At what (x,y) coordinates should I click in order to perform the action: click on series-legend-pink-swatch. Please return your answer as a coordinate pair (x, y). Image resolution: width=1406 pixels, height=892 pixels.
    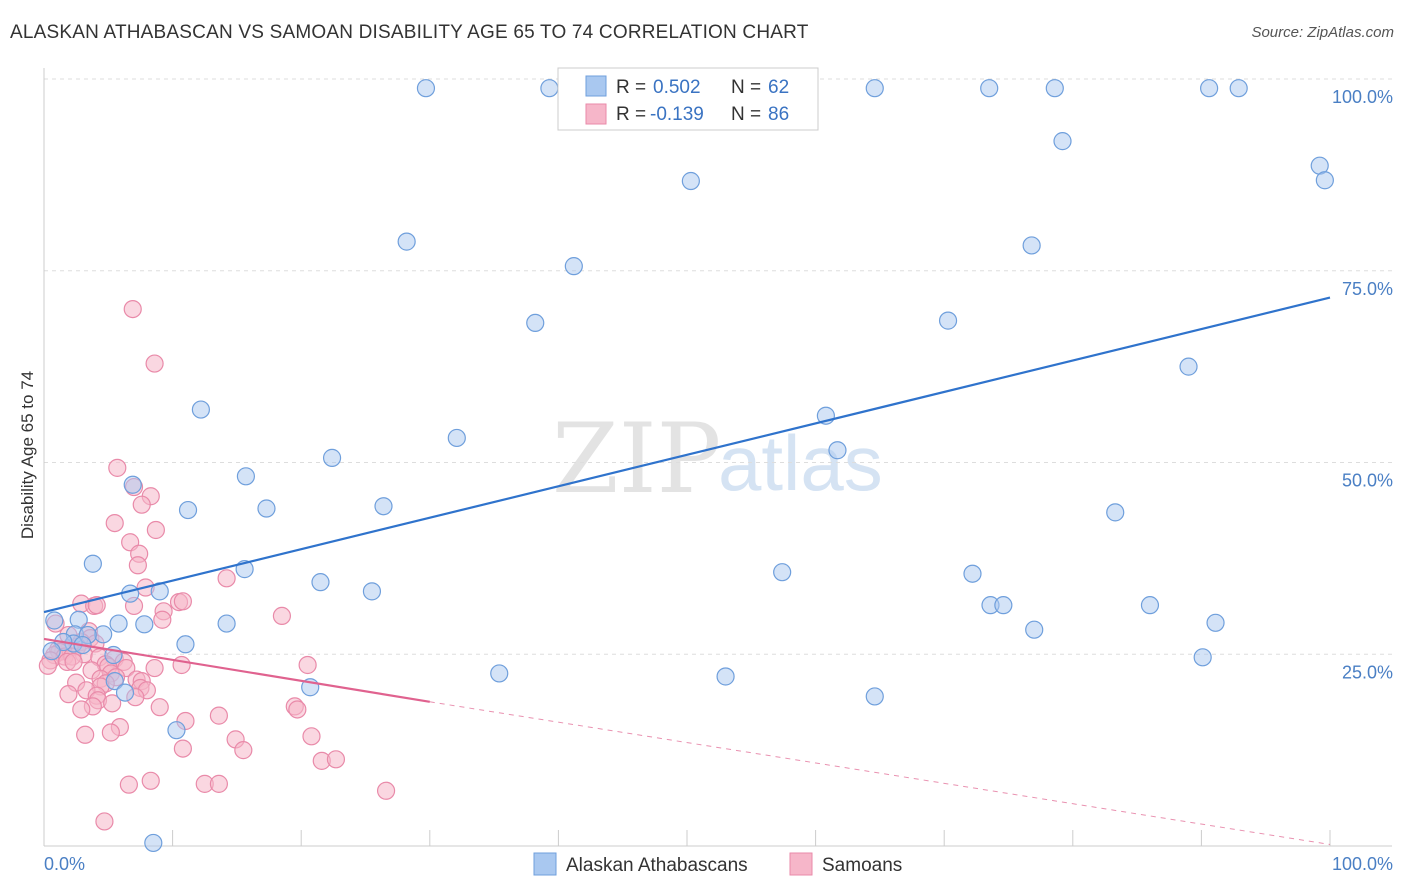
    Looking at the image, I should click on (801, 864).